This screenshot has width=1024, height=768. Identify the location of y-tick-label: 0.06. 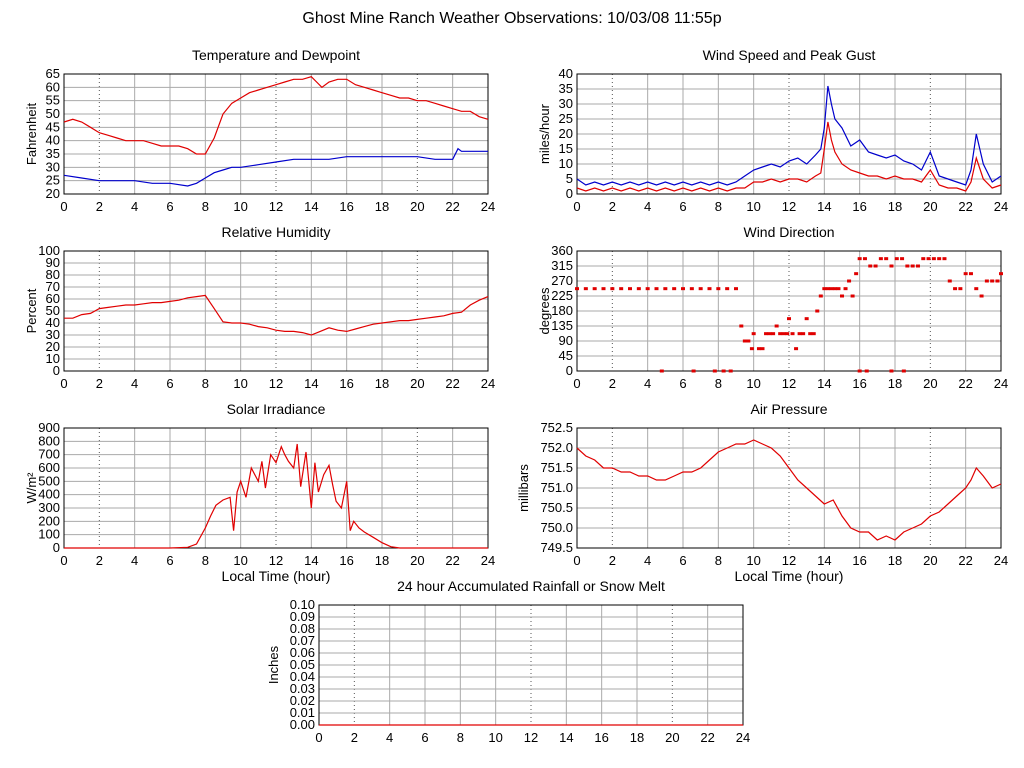
(302, 652).